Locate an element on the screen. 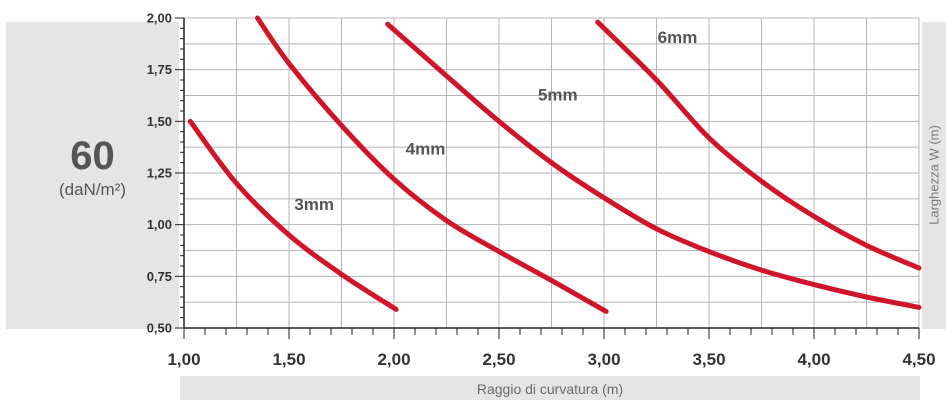 The height and width of the screenshot is (400, 946). load-value: 60 is located at coordinates (92, 156).